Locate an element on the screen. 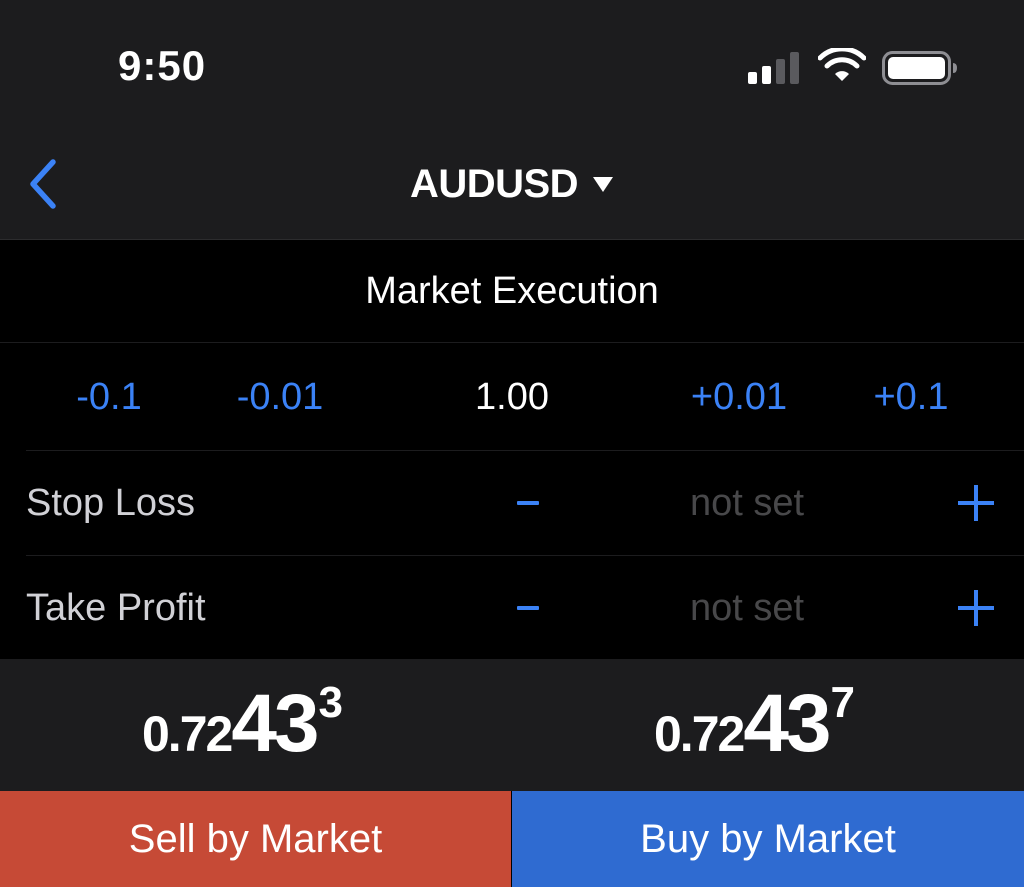  take-profit-increase-button is located at coordinates (976, 608).